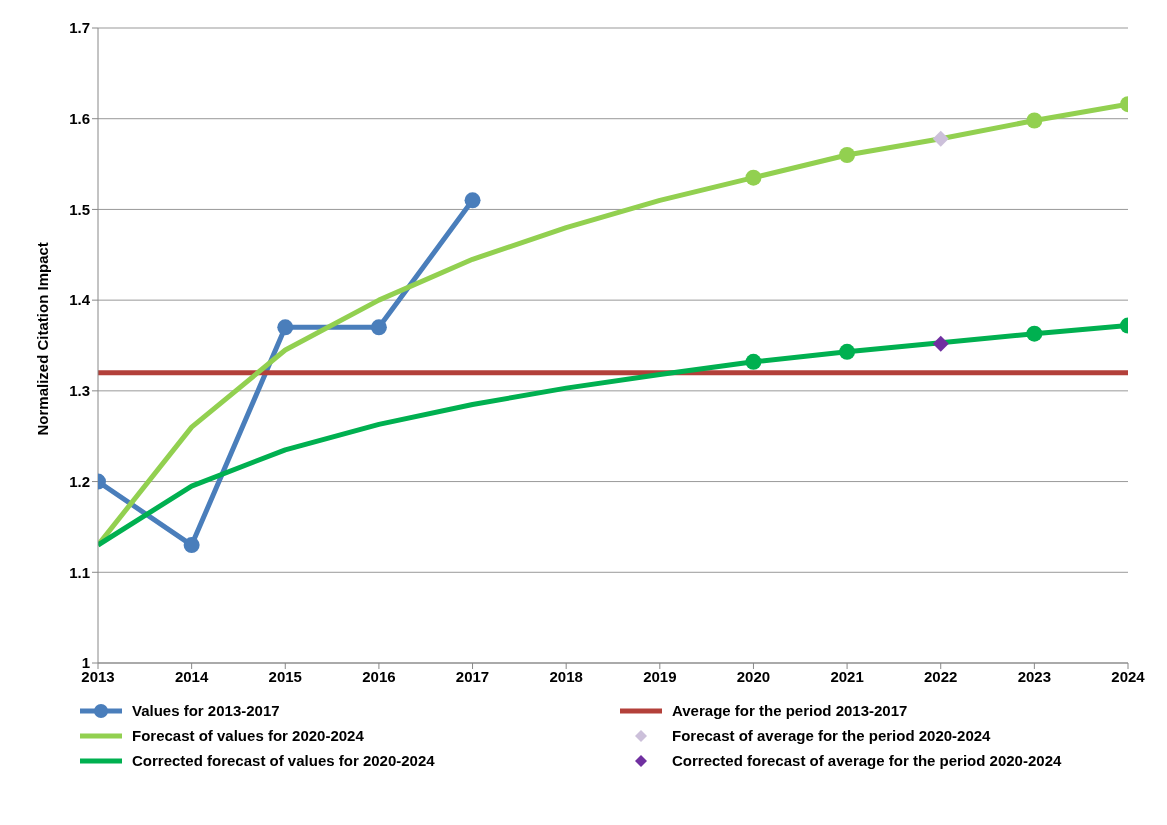 The image size is (1167, 825). Describe the element at coordinates (79, 481) in the screenshot. I see `y-tick-label: 1.2` at that location.